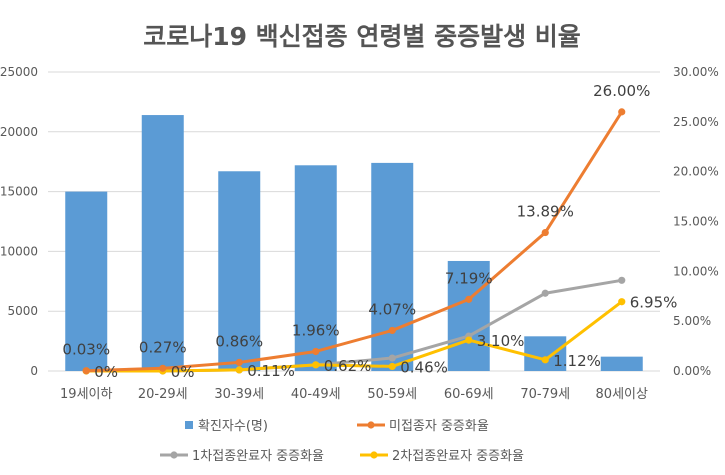 Image resolution: width=725 pixels, height=475 pixels. What do you see at coordinates (501, 341) in the screenshot?
I see `label-2nd-dose: 3.10%` at bounding box center [501, 341].